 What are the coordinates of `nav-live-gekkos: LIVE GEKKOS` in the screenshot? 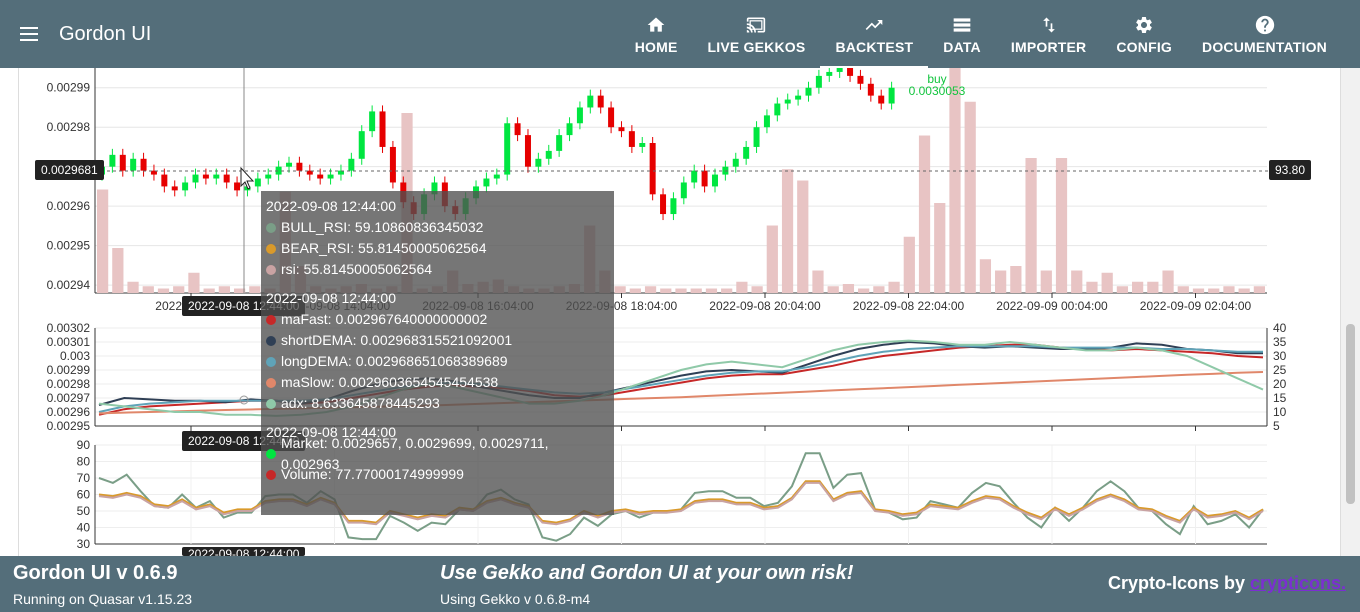 It's located at (757, 34).